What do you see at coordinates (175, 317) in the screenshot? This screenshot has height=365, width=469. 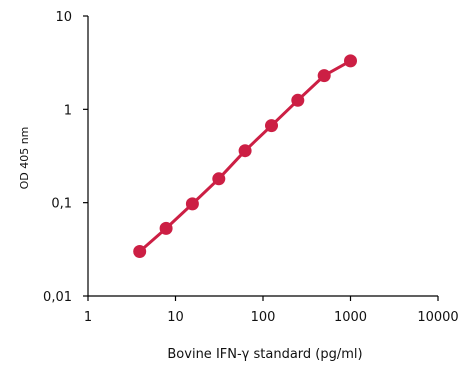 I see `x-tick-label: 10` at bounding box center [175, 317].